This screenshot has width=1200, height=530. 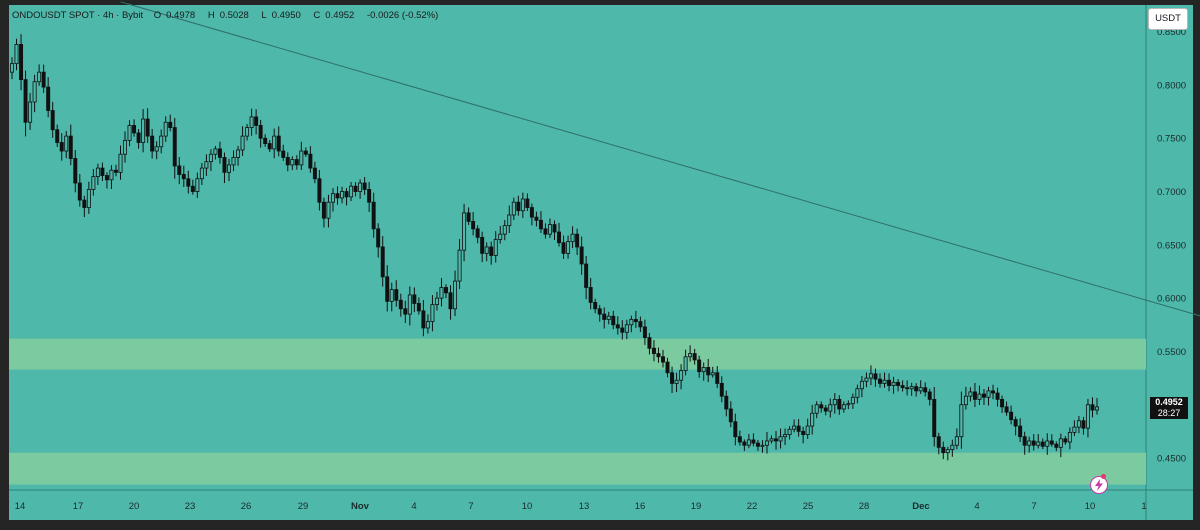 I want to click on lightning-icon, so click(x=1099, y=485).